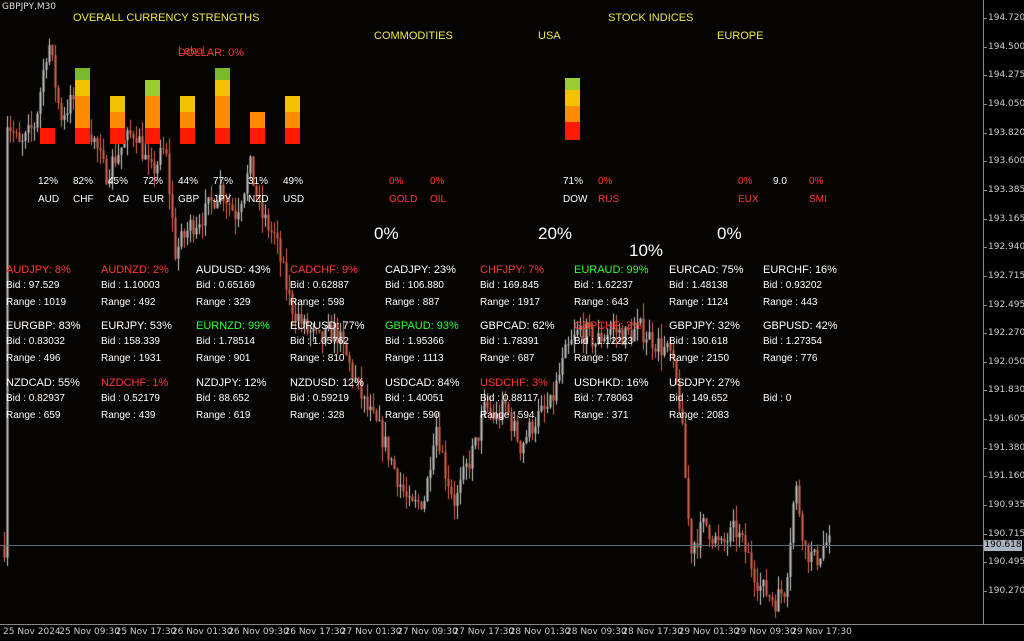 Image resolution: width=1024 pixels, height=641 pixels. Describe the element at coordinates (1006, 75) in the screenshot. I see `price-tick-label: 194.275` at that location.